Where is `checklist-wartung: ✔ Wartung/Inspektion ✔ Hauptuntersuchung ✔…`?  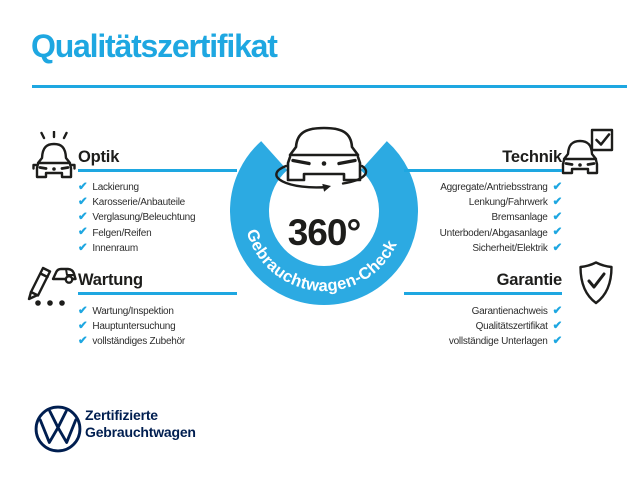 checklist-wartung: ✔ Wartung/Inspektion ✔ Hauptuntersuchung ✔… is located at coordinates (131, 327).